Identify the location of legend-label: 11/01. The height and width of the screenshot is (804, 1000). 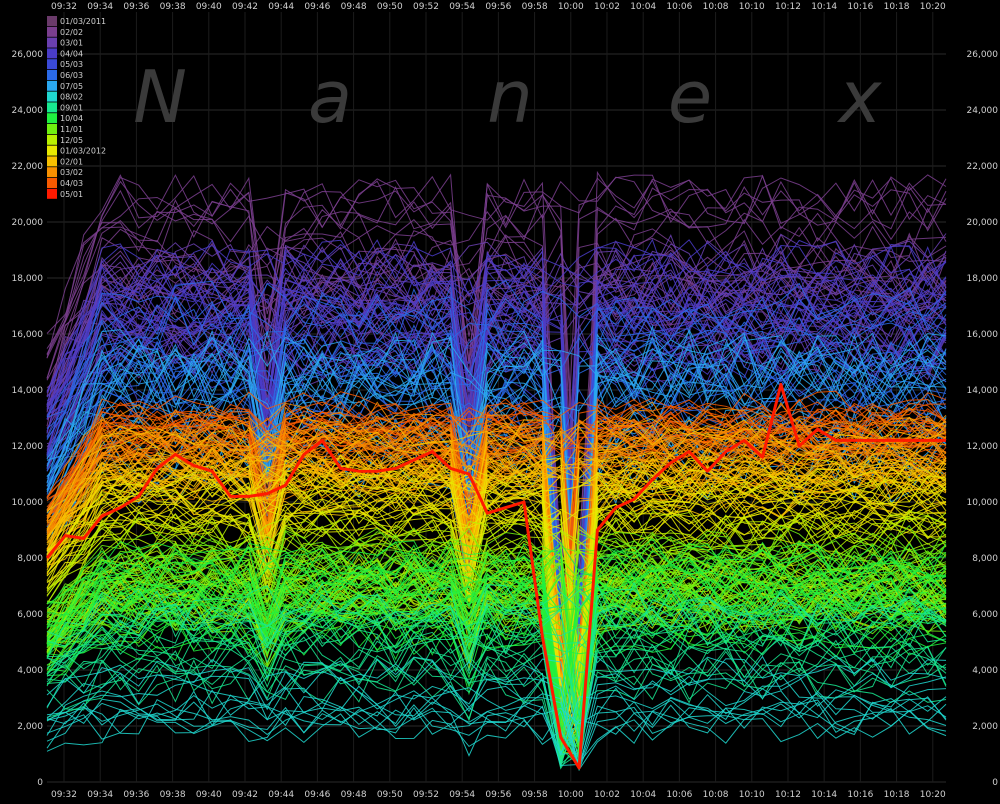
(71, 129).